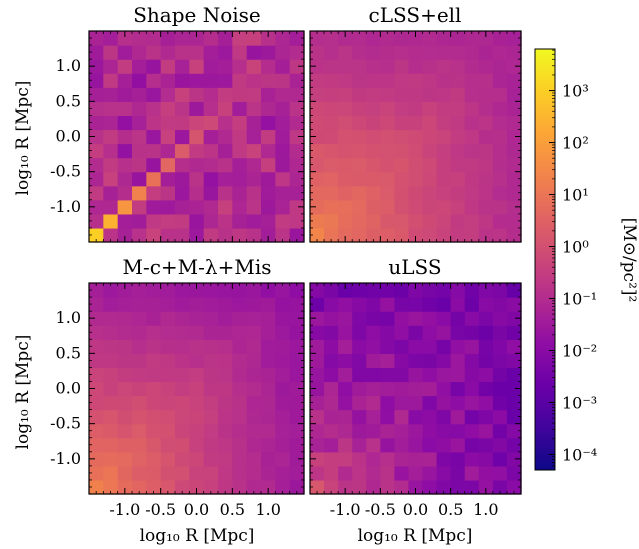  What do you see at coordinates (65, 206) in the screenshot?
I see `y-tick-label: -1.0` at bounding box center [65, 206].